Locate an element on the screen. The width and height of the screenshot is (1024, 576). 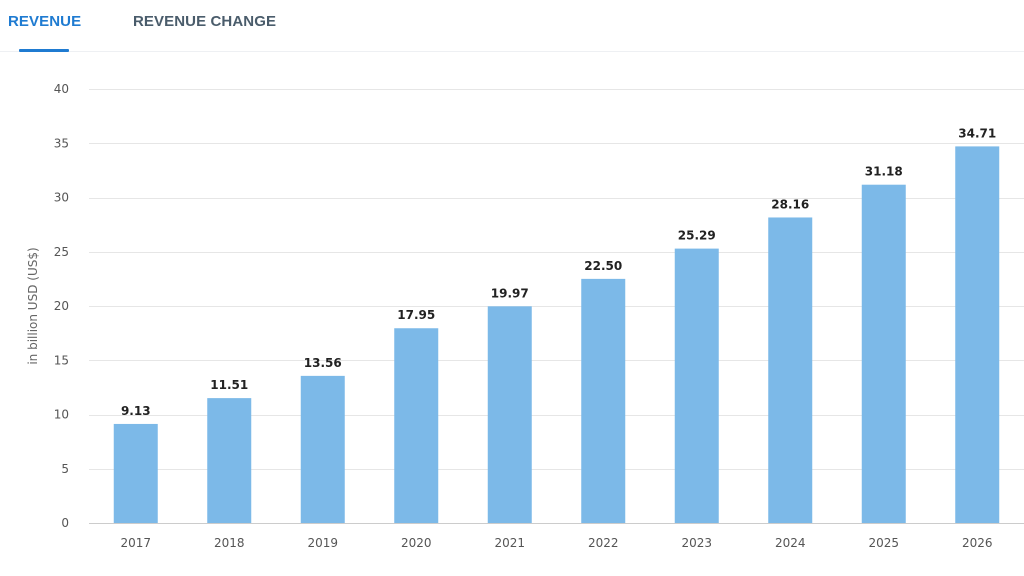
bar-2025 is located at coordinates (883, 353).